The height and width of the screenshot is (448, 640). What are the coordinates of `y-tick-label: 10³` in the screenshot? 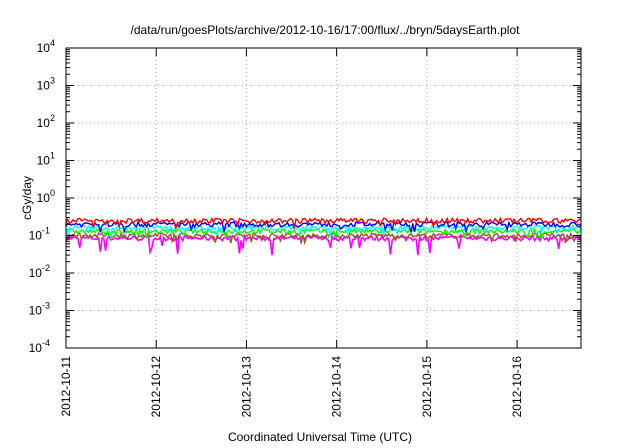 It's located at (46, 84).